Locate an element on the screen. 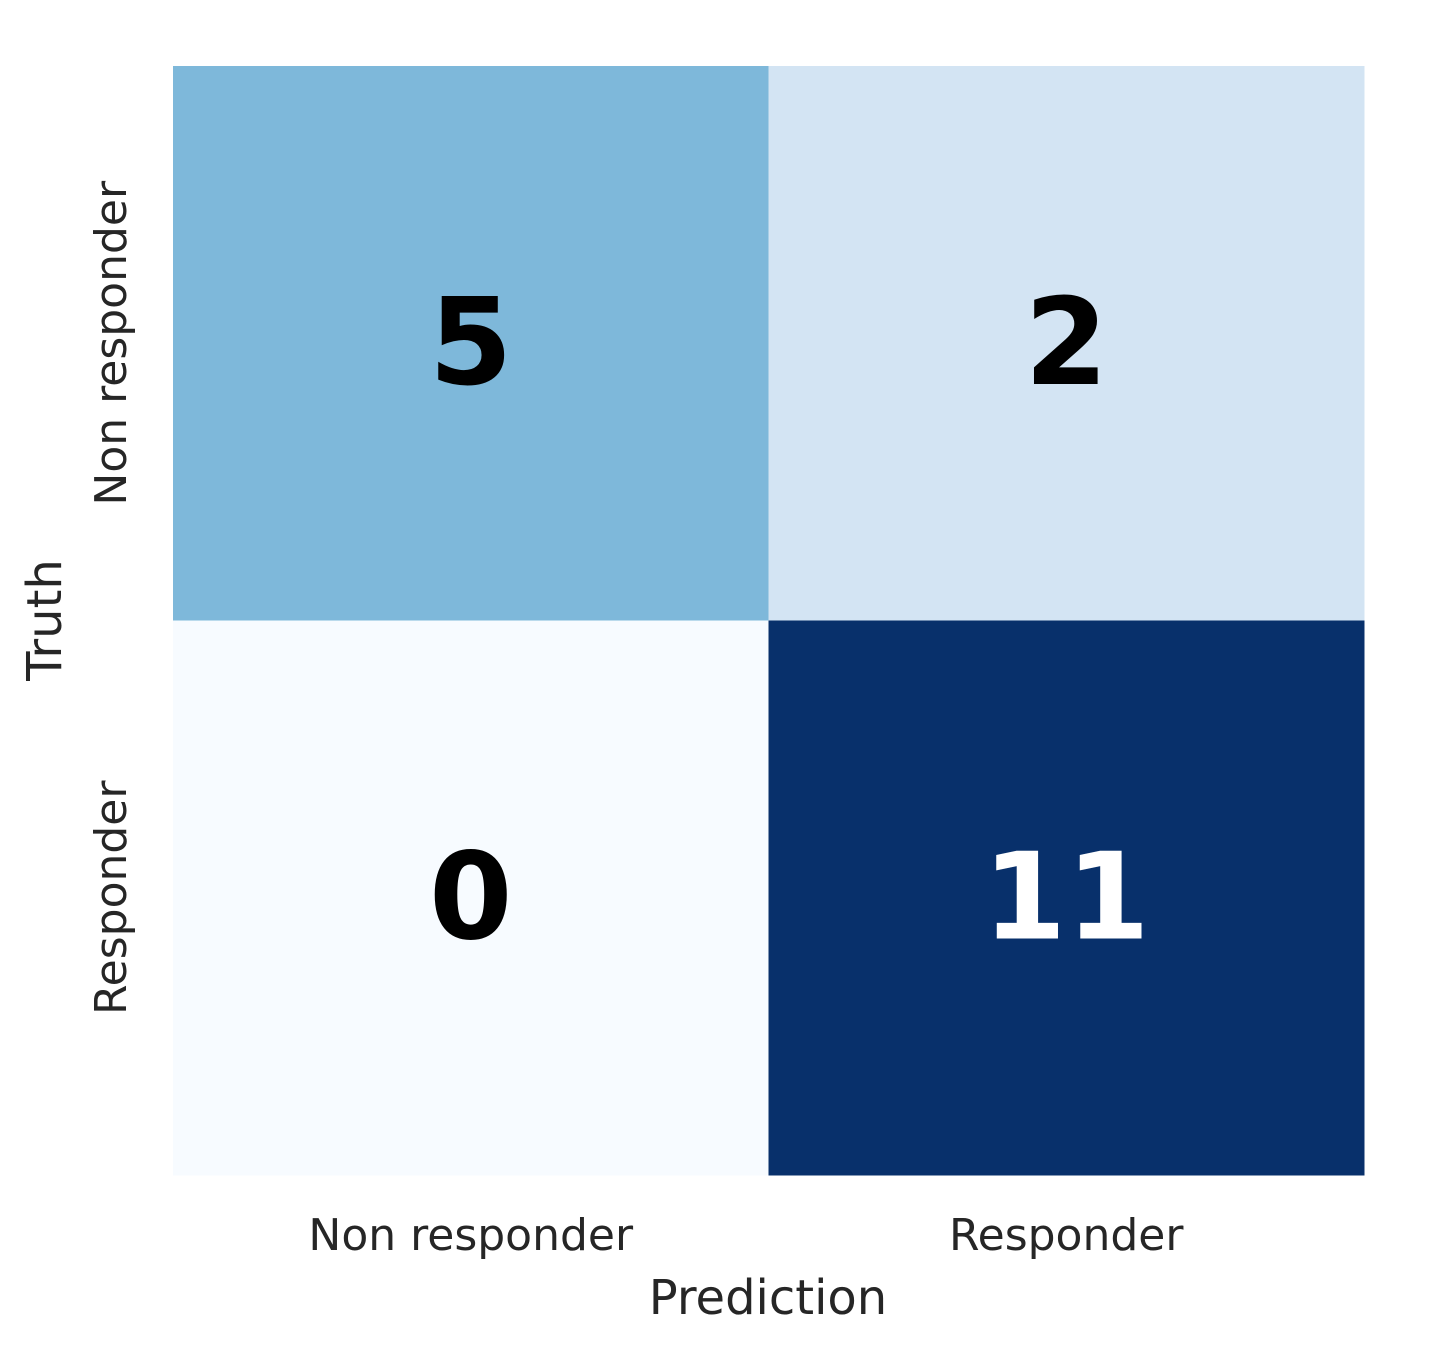 This screenshot has height=1353, width=1437. cell-value-r0-c1: 2 is located at coordinates (1067, 343).